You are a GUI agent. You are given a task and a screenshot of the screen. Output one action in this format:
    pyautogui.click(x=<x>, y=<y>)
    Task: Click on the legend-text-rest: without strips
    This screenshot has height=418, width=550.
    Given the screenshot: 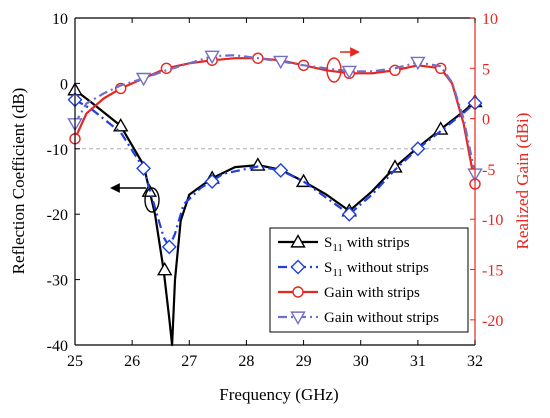 What is the action you would take?
    pyautogui.click(x=386, y=268)
    